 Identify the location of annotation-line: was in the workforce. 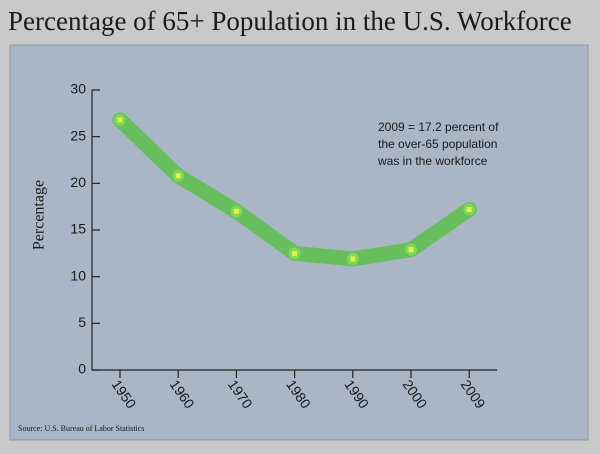
(432, 161).